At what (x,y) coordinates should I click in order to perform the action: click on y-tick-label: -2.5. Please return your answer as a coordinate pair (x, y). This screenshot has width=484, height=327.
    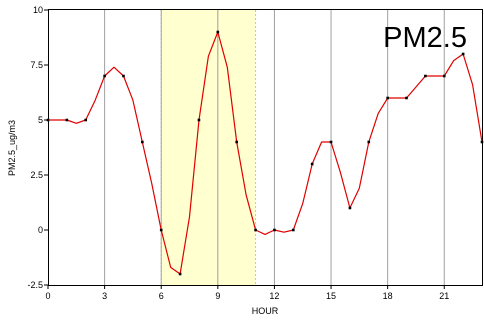
    Looking at the image, I should click on (35, 285).